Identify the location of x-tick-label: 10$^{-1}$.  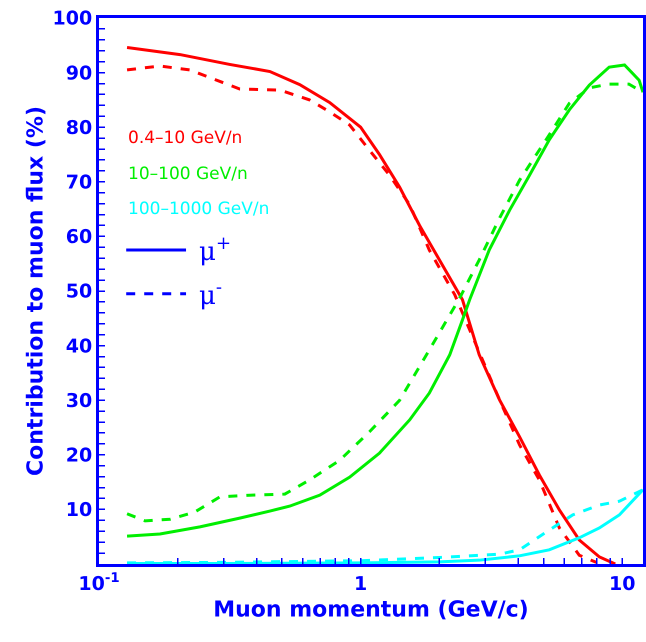
(99, 582).